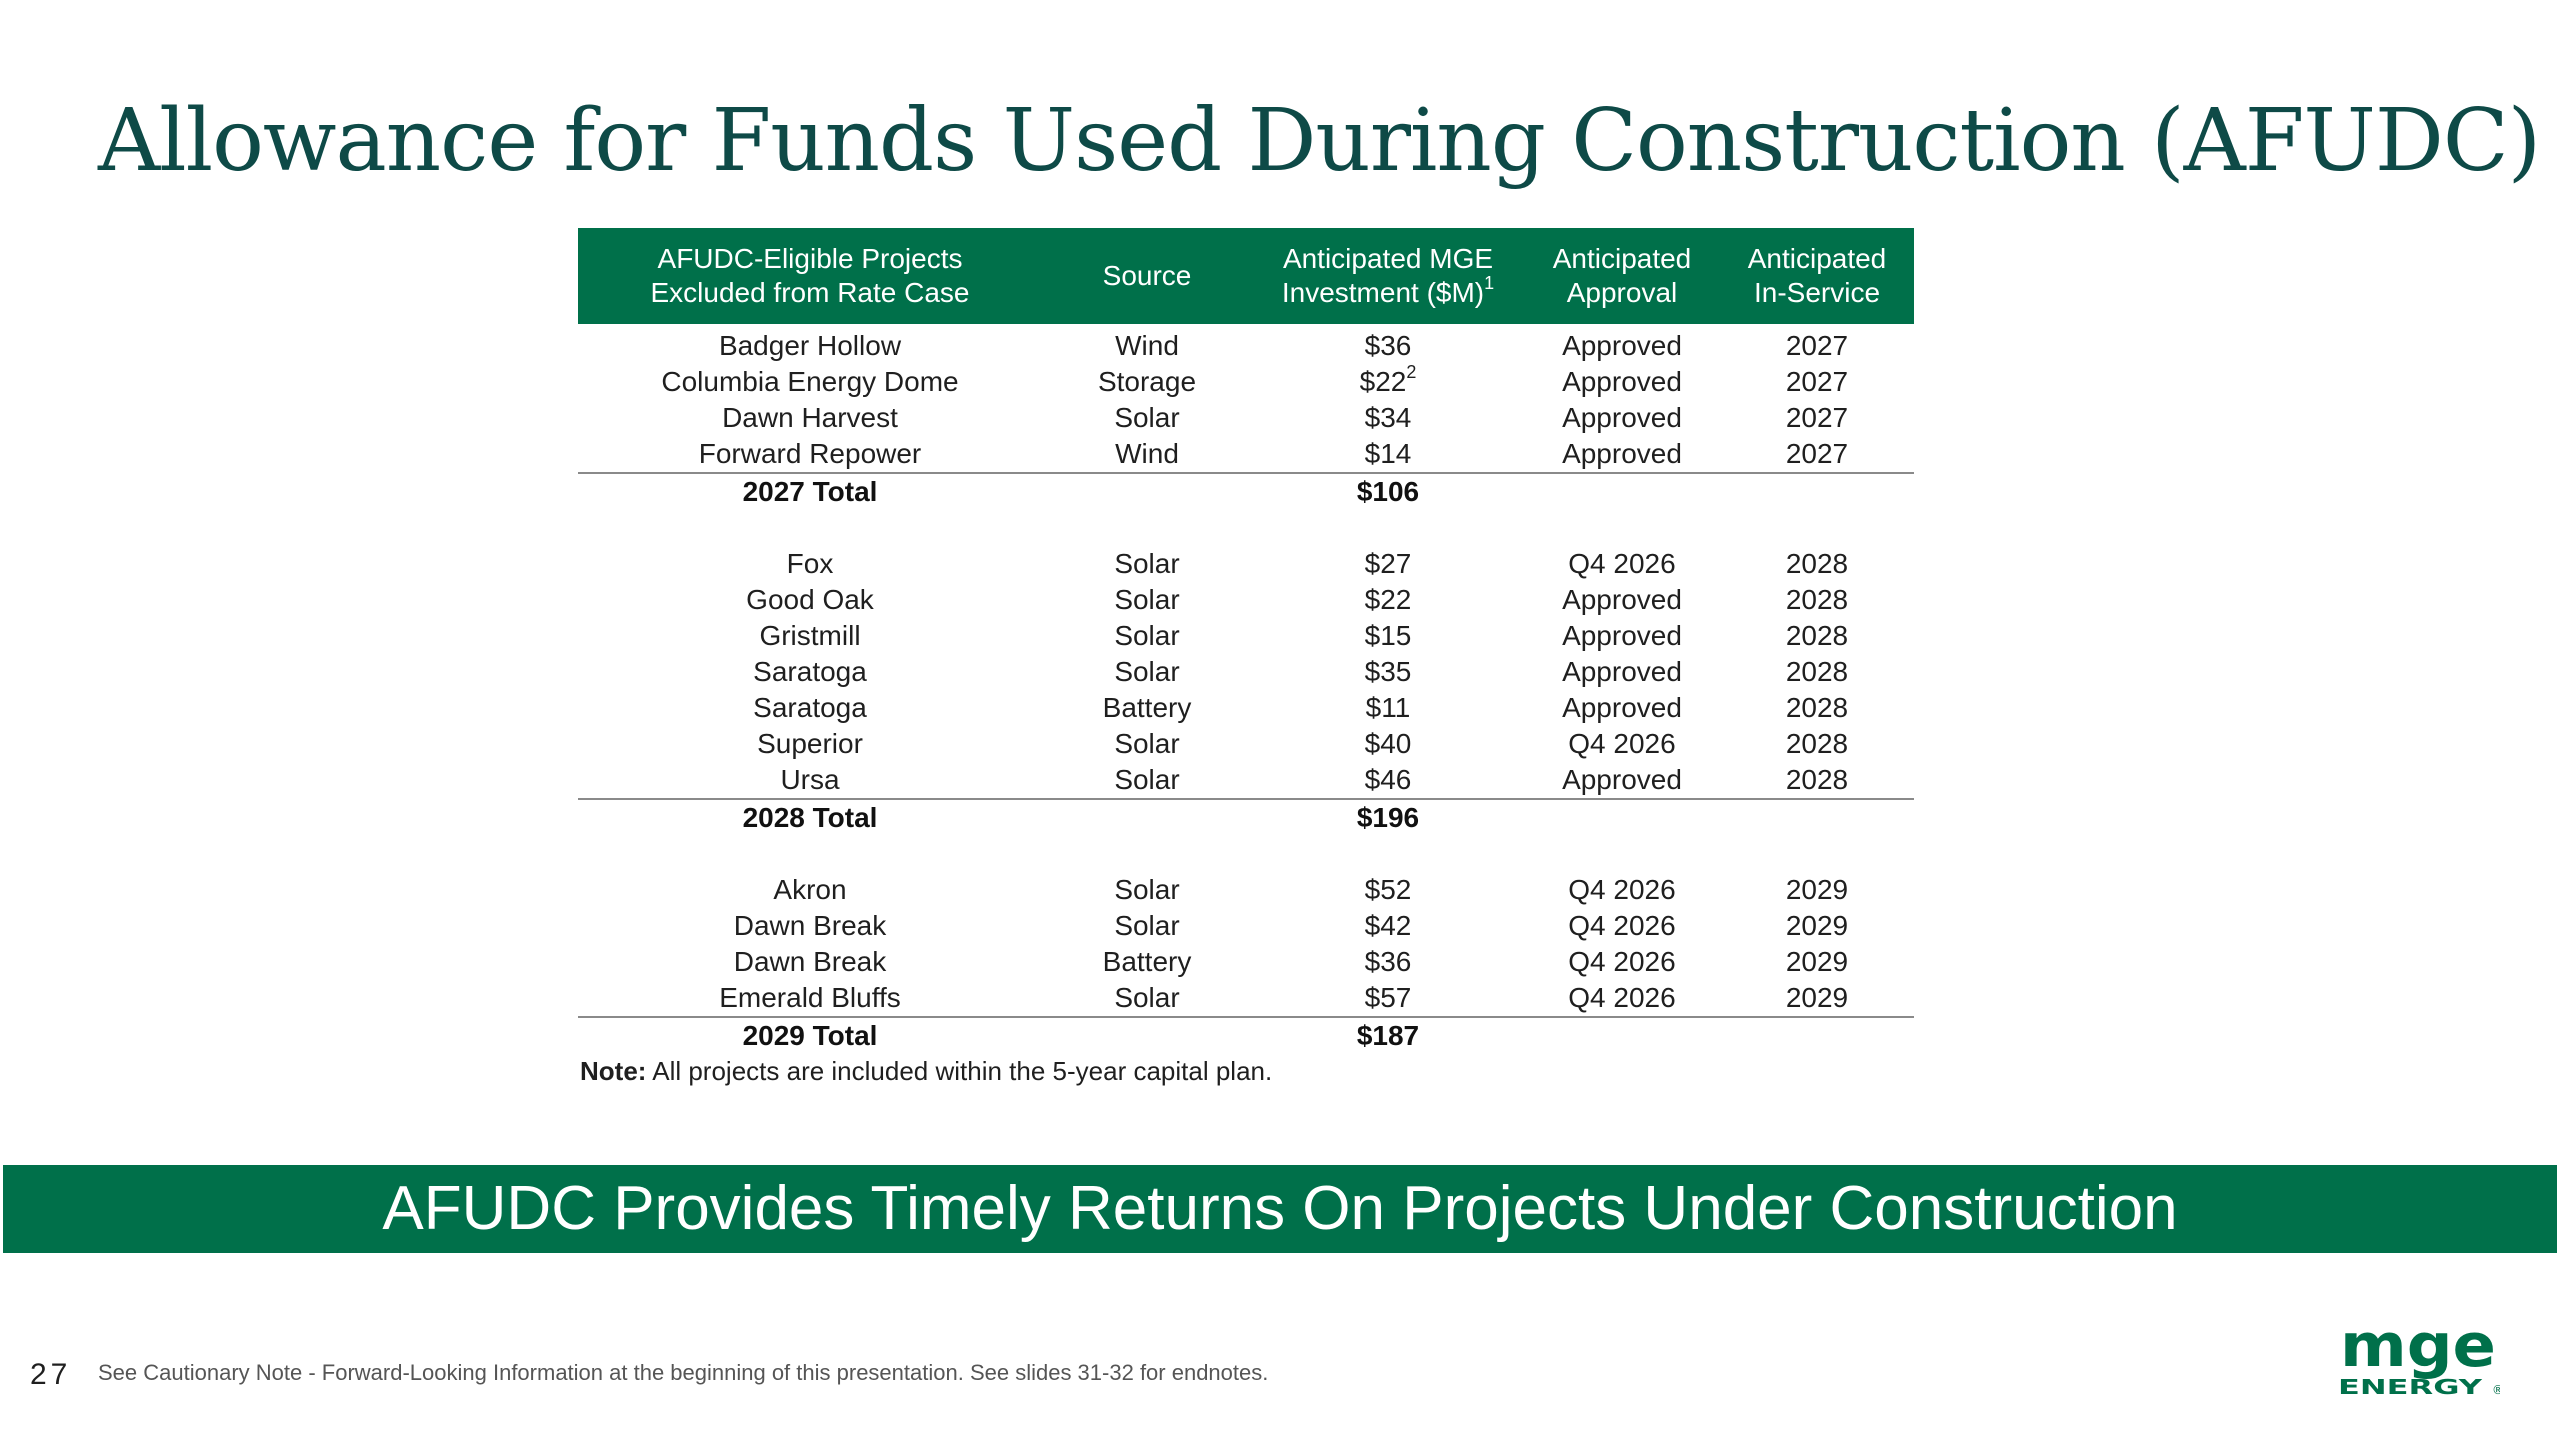  I want to click on cell-investment: $42, so click(1388, 925).